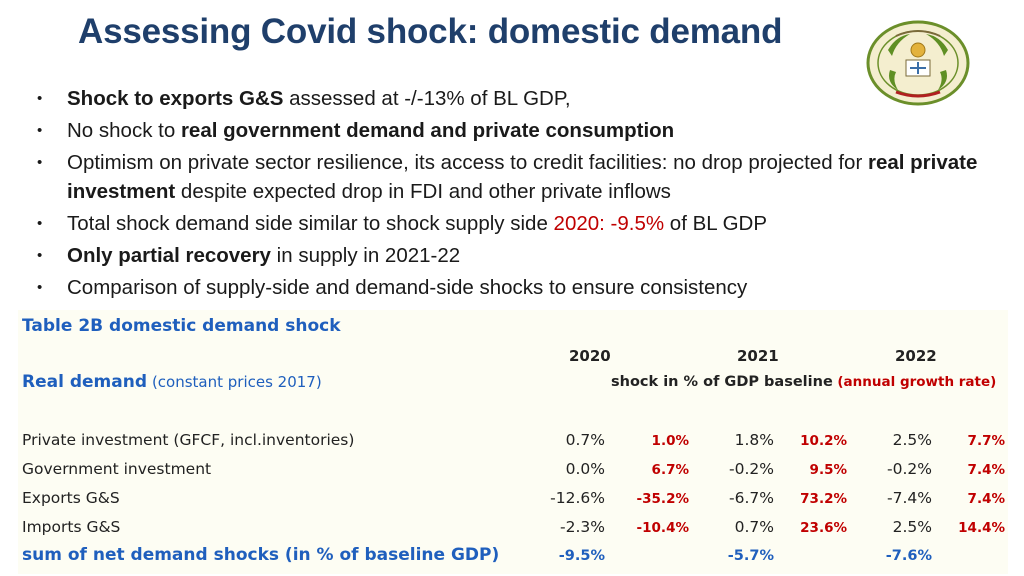  Describe the element at coordinates (430, 31) in the screenshot. I see `page-title: Assessing Covid shock: domestic demand` at that location.